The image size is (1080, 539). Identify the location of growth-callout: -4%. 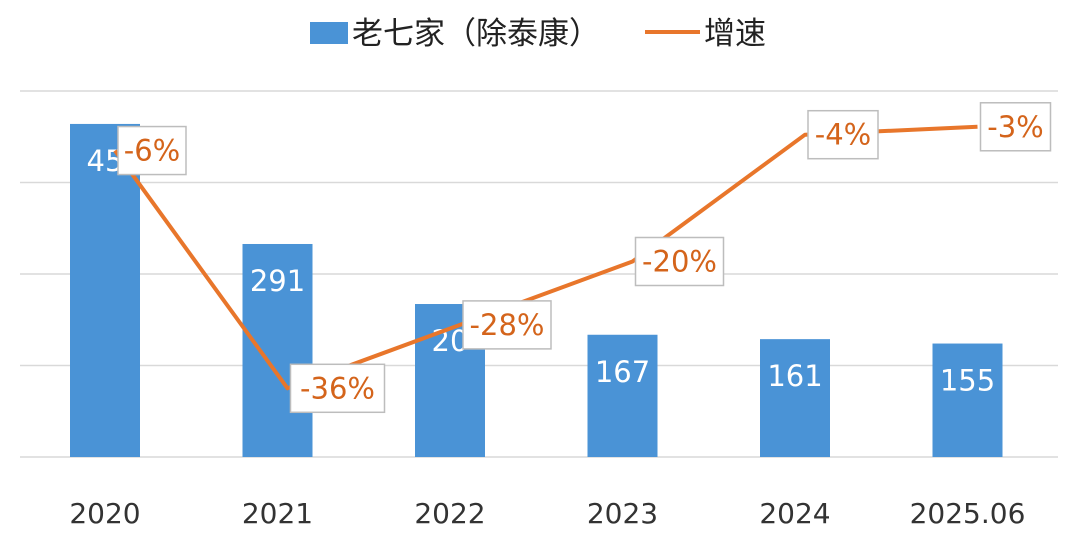
(843, 134).